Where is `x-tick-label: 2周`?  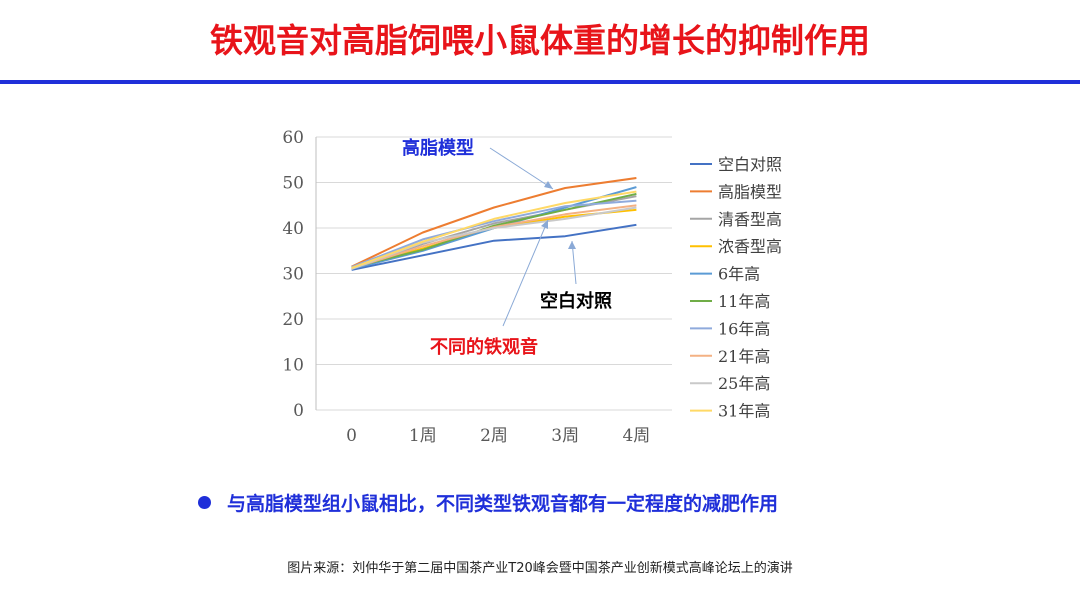
x-tick-label: 2周 is located at coordinates (494, 436).